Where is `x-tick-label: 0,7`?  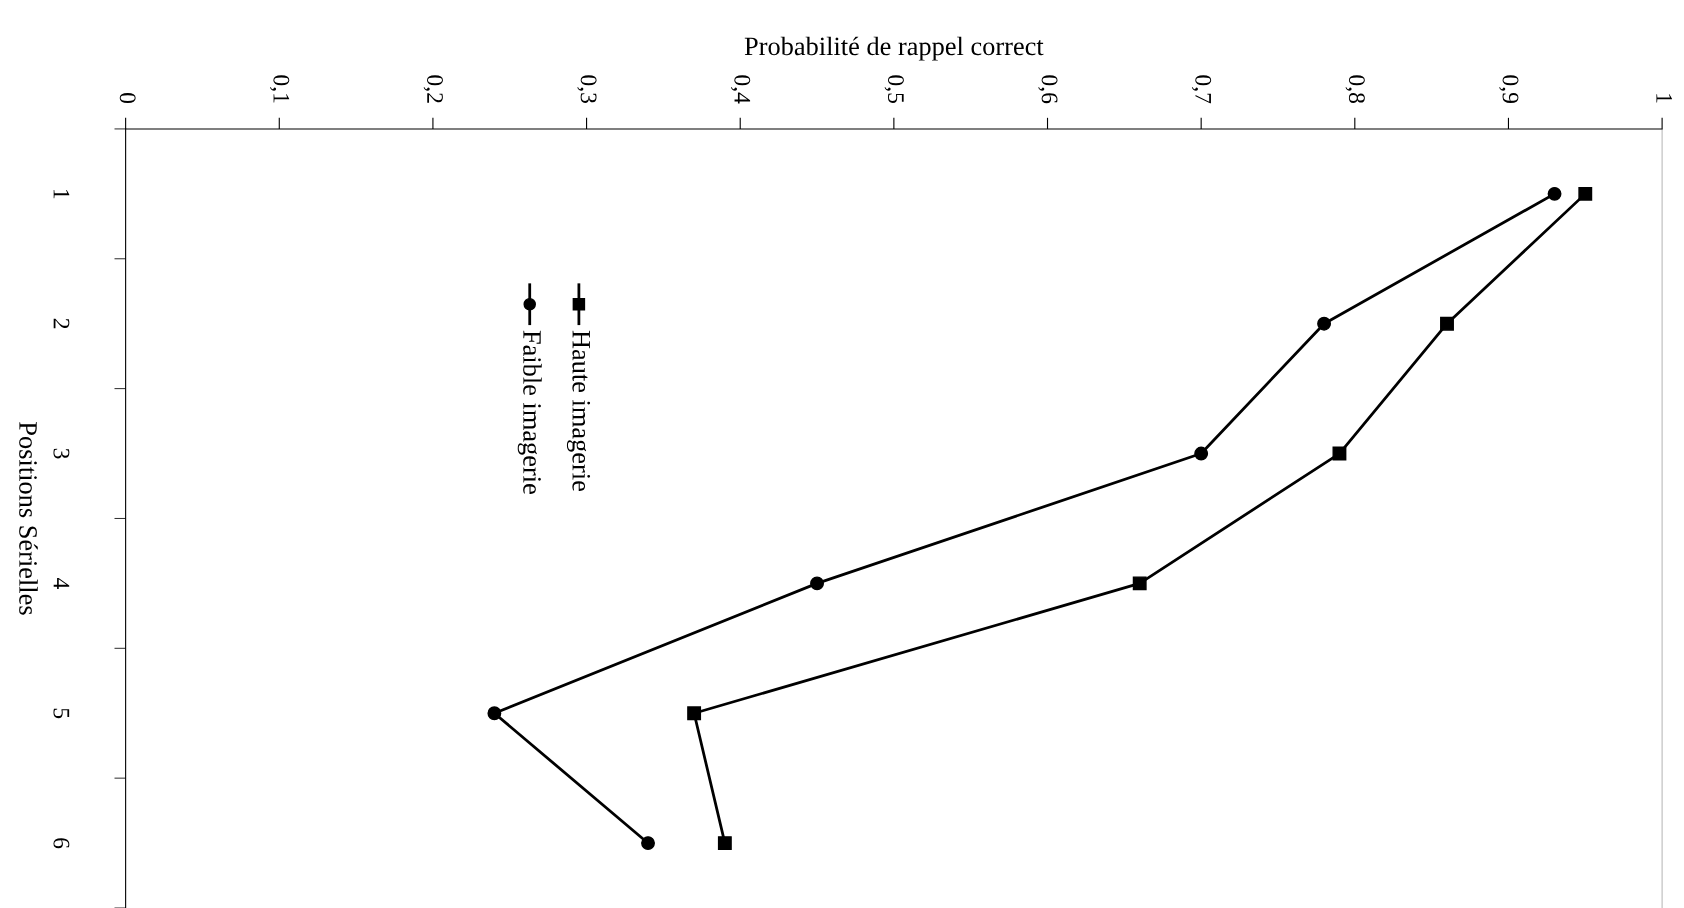
x-tick-label: 0,7 is located at coordinates (1201, 89).